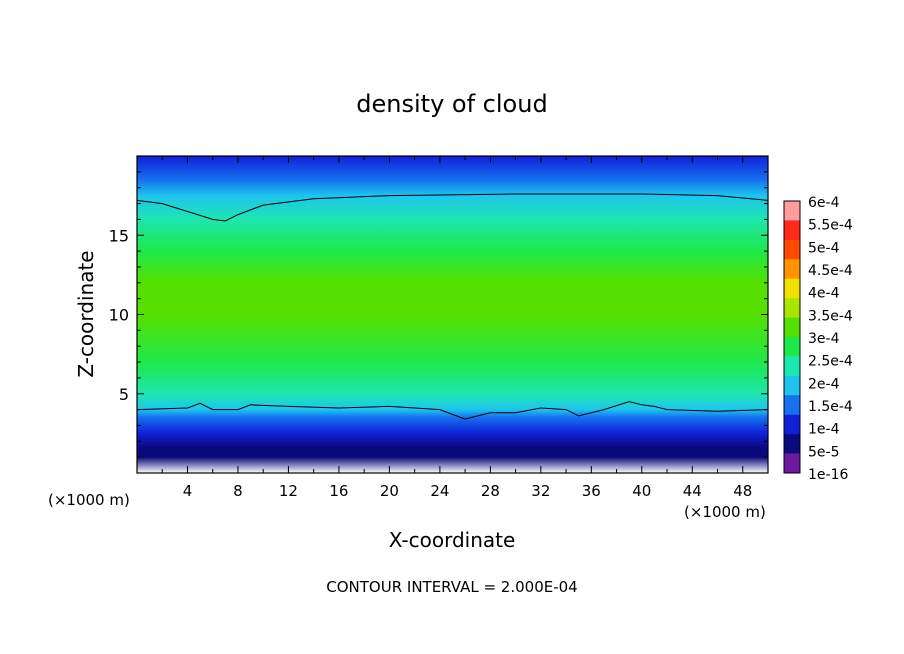  Describe the element at coordinates (452, 540) in the screenshot. I see `x-axis-label: X-coordinate` at that location.